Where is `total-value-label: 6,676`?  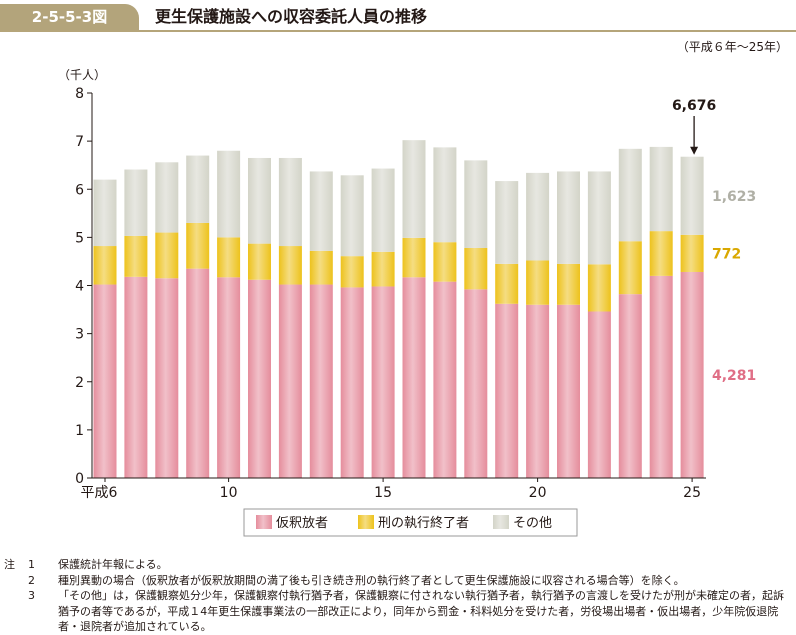
total-value-label: 6,676 is located at coordinates (694, 106).